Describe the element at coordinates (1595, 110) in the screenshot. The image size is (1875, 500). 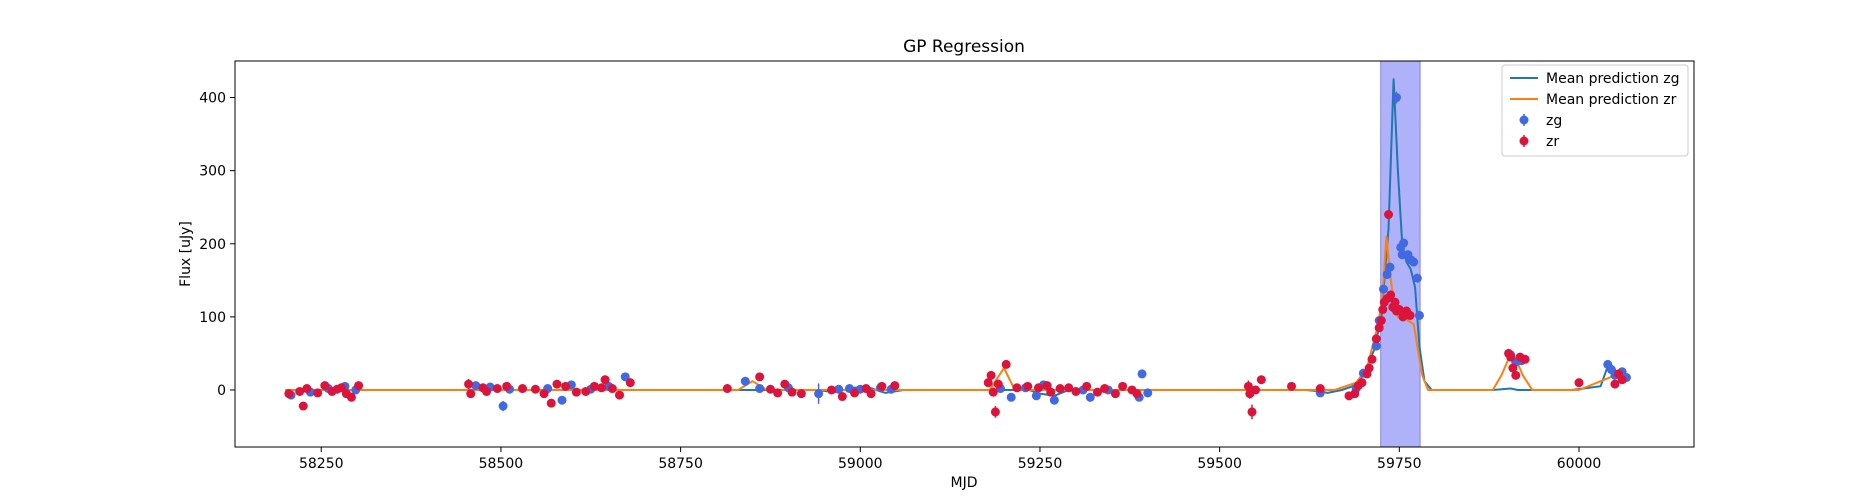
I see `legend-box` at that location.